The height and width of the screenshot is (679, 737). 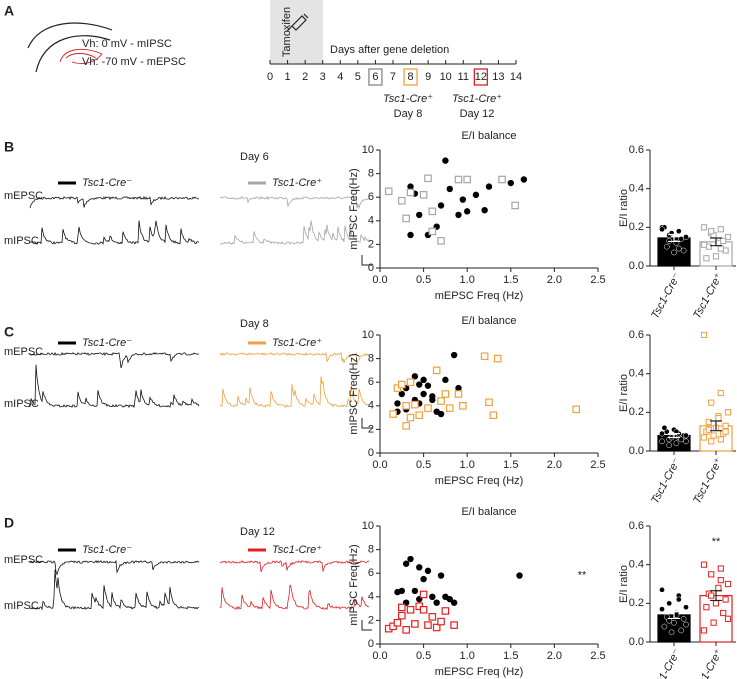 What do you see at coordinates (636, 335) in the screenshot?
I see `y-tick-label: 0.6` at bounding box center [636, 335].